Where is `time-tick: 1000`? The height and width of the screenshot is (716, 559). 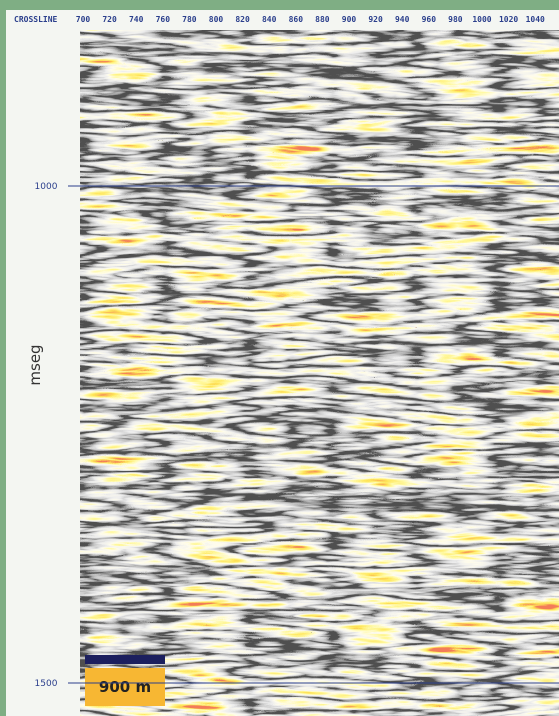 time-tick: 1000 is located at coordinates (46, 187).